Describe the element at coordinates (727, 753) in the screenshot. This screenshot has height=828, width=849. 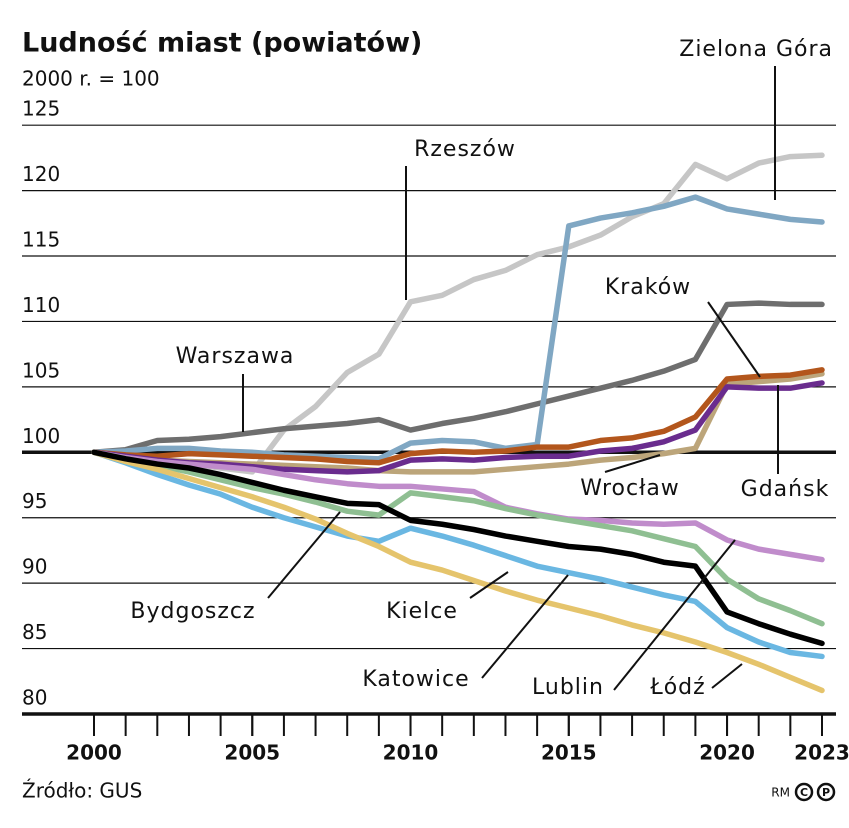
I see `x-tick-label: 2020` at that location.